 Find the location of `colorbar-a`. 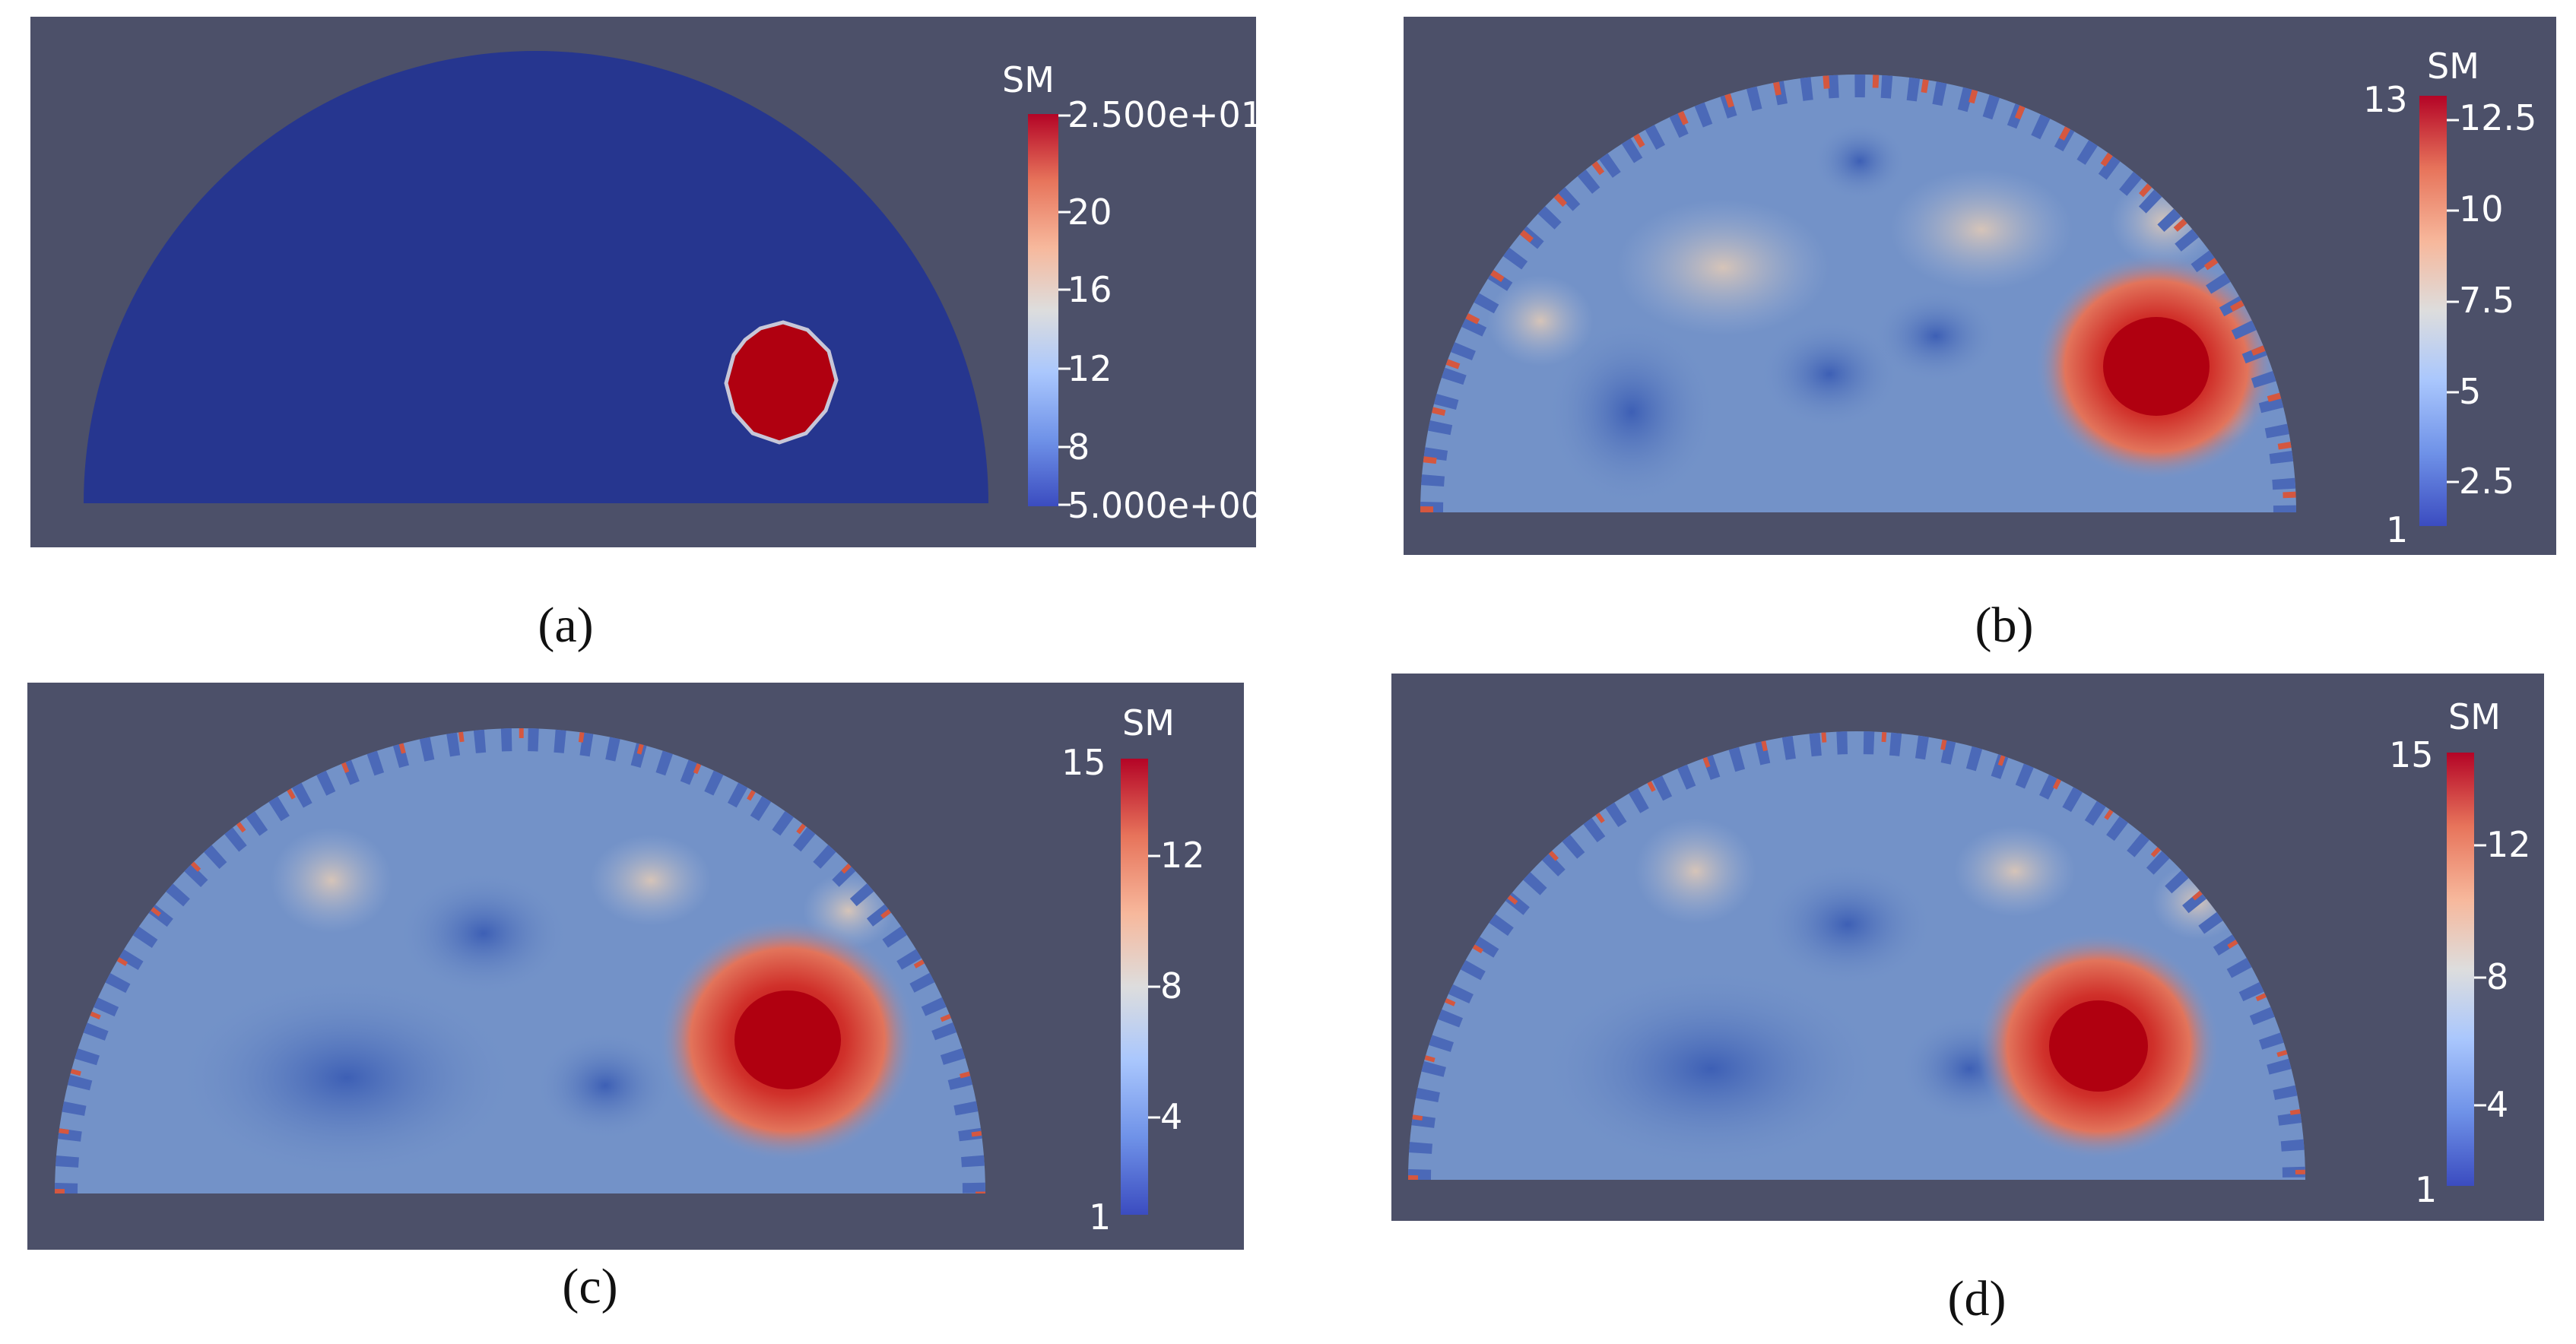

colorbar-a is located at coordinates (1043, 310).